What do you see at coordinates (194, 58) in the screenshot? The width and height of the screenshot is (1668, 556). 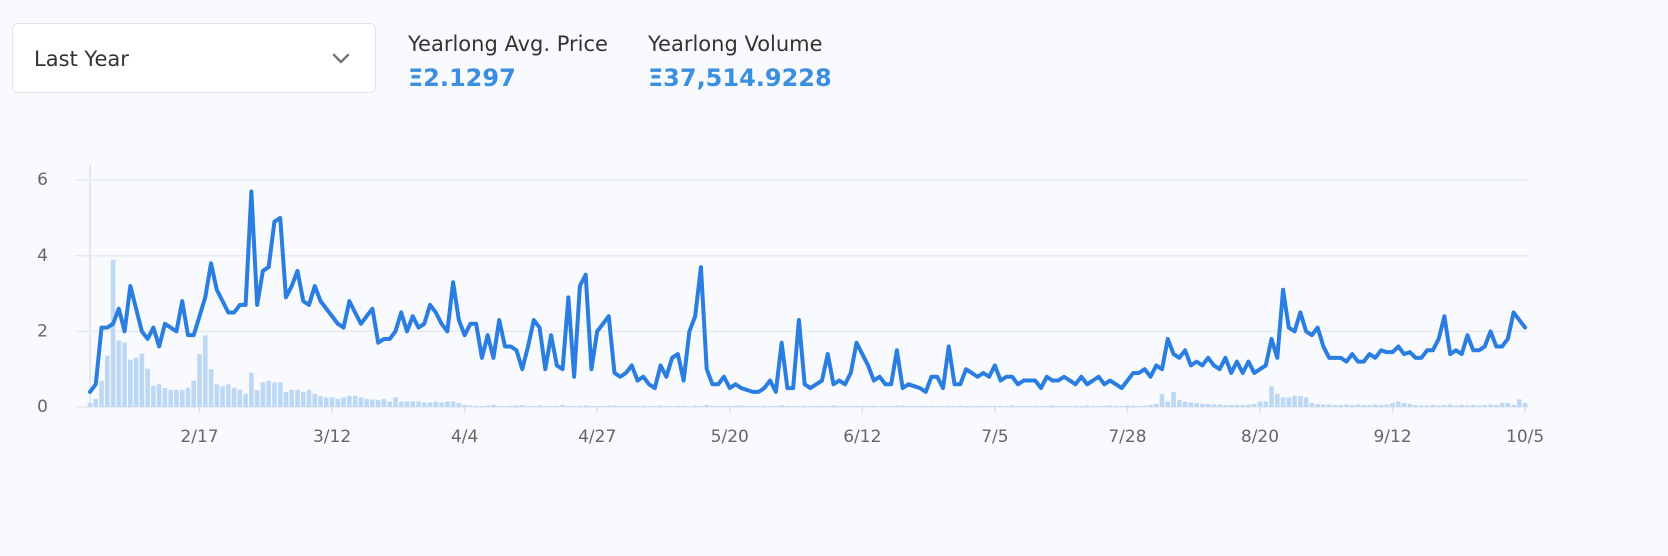 I see `range-dropdown: Last Year` at bounding box center [194, 58].